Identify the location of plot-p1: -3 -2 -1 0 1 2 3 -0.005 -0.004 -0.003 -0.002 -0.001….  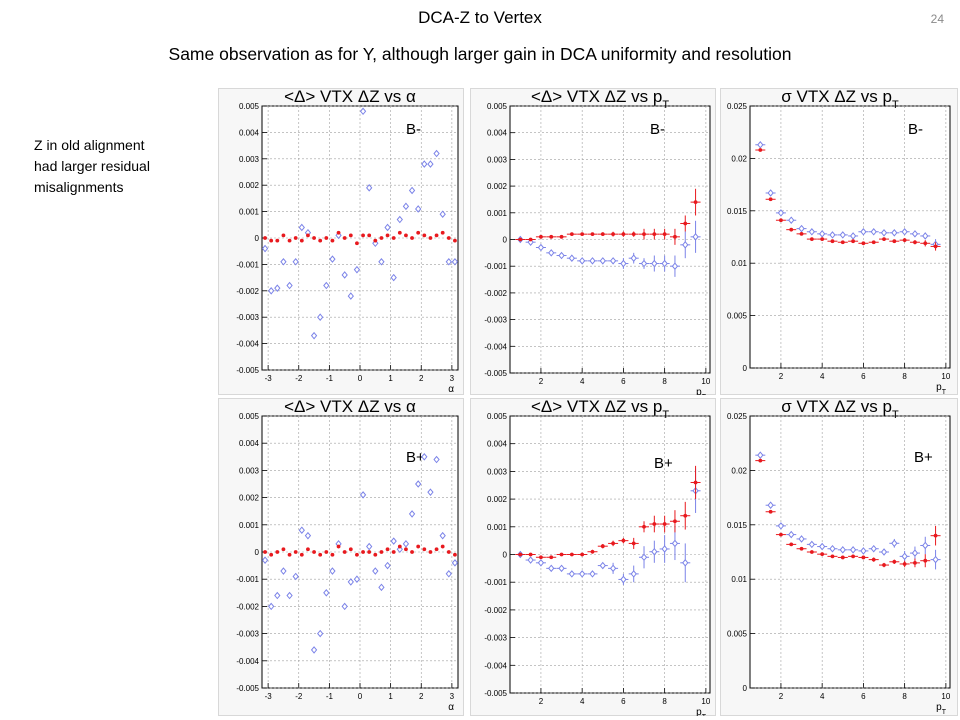
(341, 241).